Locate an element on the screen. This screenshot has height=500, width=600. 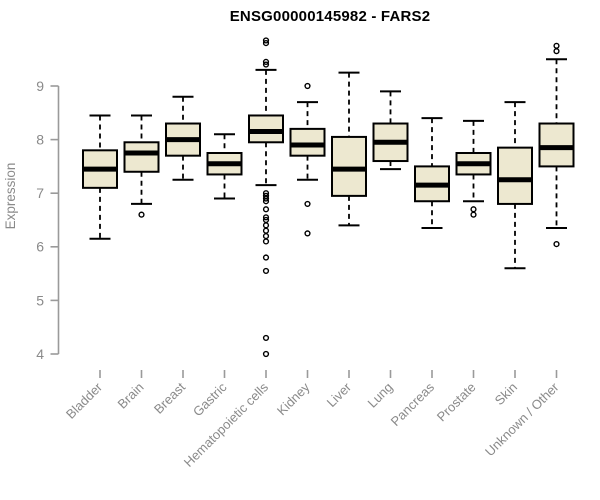
y-axis-label: Expression is located at coordinates (10, 196).